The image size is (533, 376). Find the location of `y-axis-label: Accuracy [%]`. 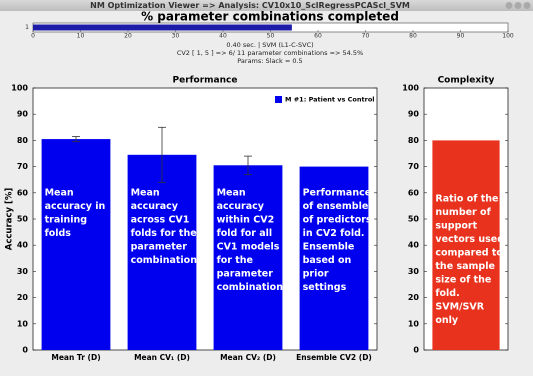

y-axis-label: Accuracy [%] is located at coordinates (10, 219).